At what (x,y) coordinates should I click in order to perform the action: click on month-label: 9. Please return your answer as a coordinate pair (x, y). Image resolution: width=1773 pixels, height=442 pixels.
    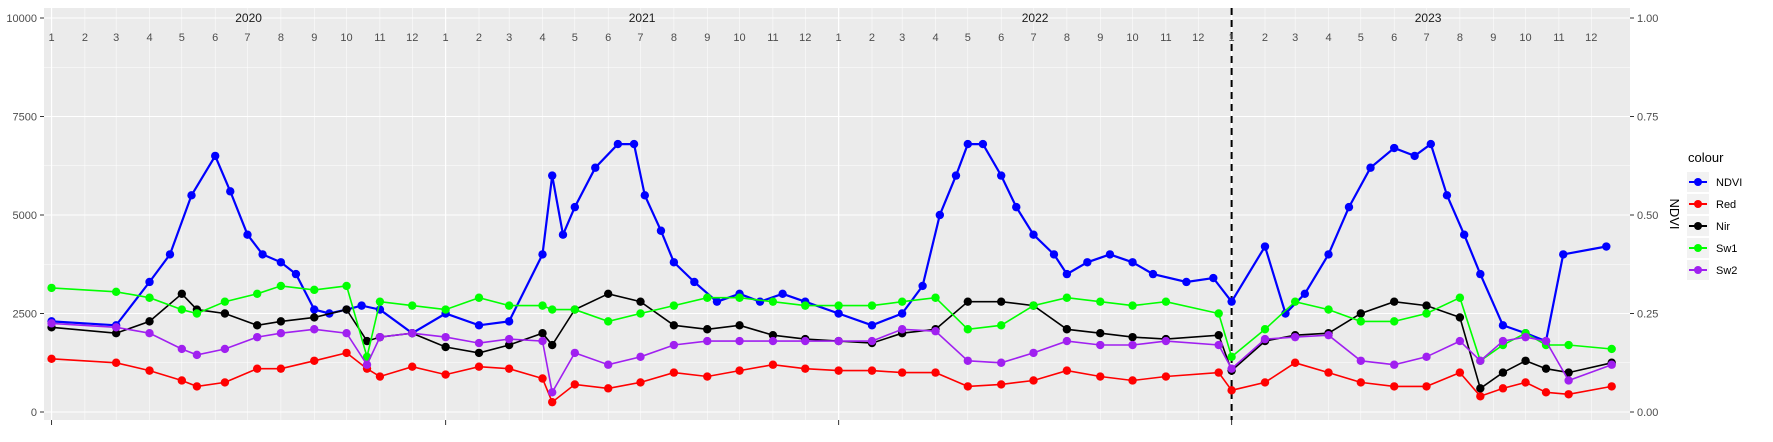
    Looking at the image, I should click on (1493, 38).